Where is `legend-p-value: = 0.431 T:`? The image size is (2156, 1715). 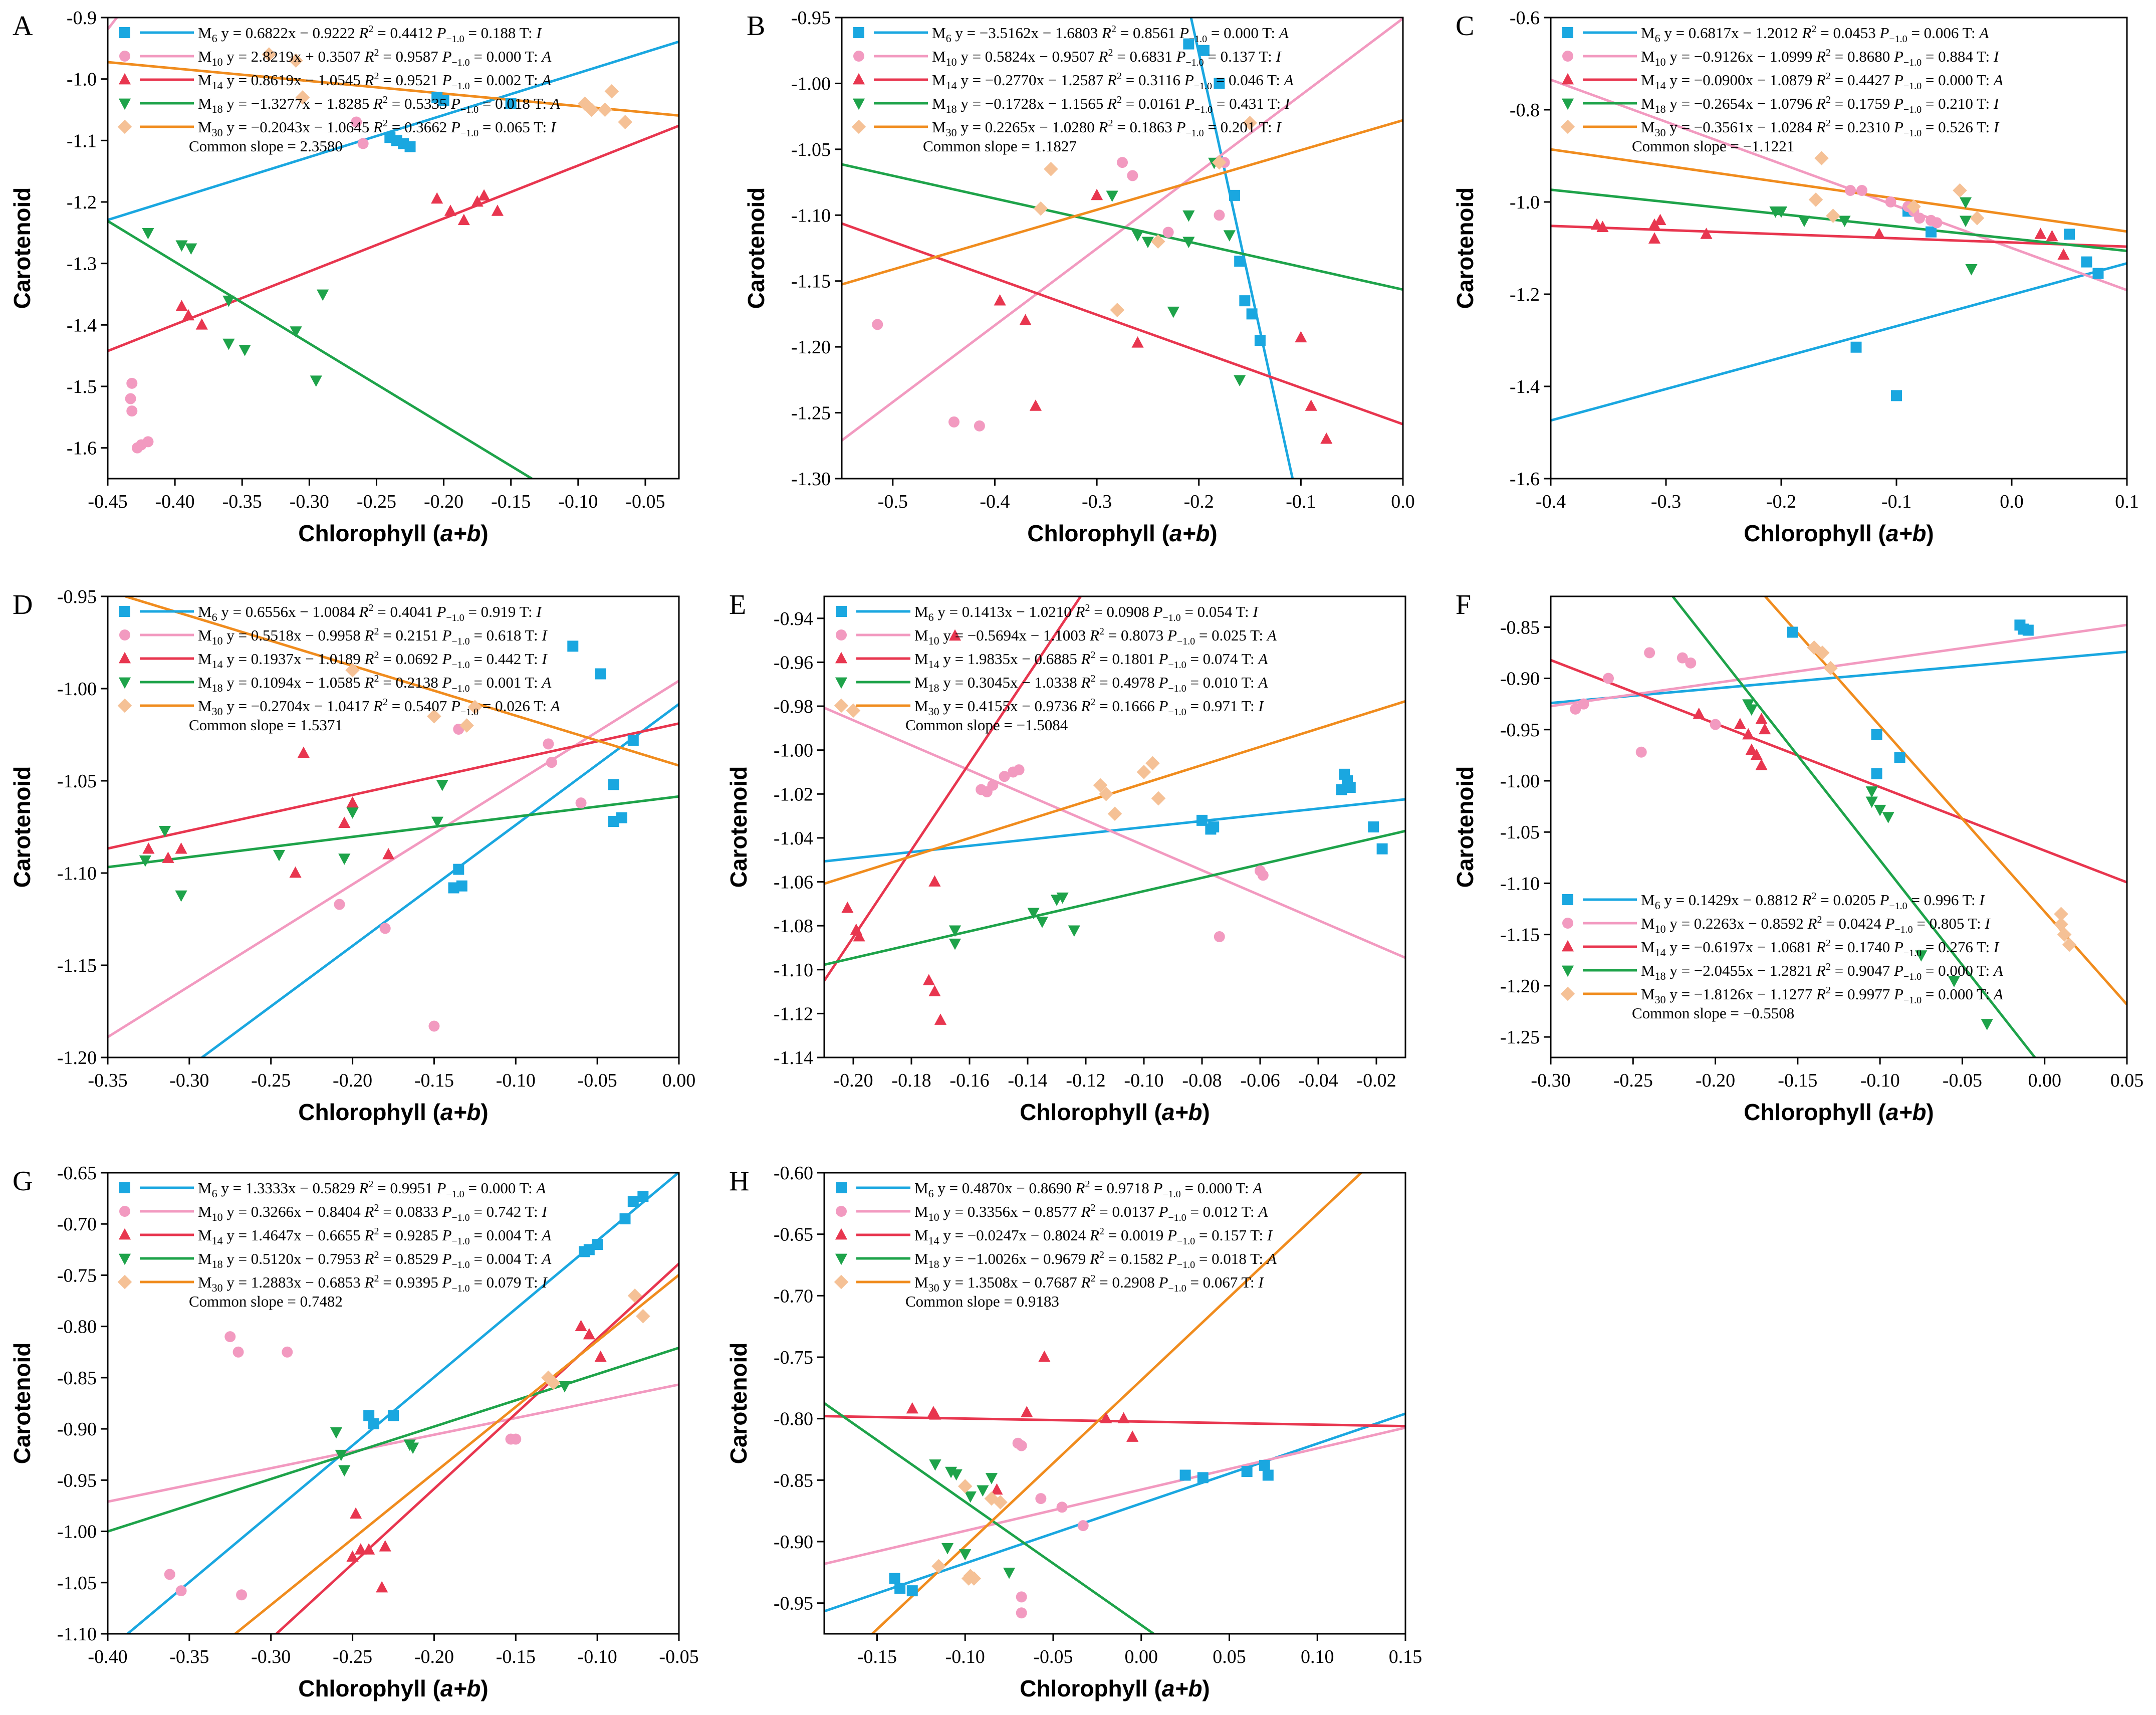 legend-p-value: = 0.431 T: is located at coordinates (1249, 103).